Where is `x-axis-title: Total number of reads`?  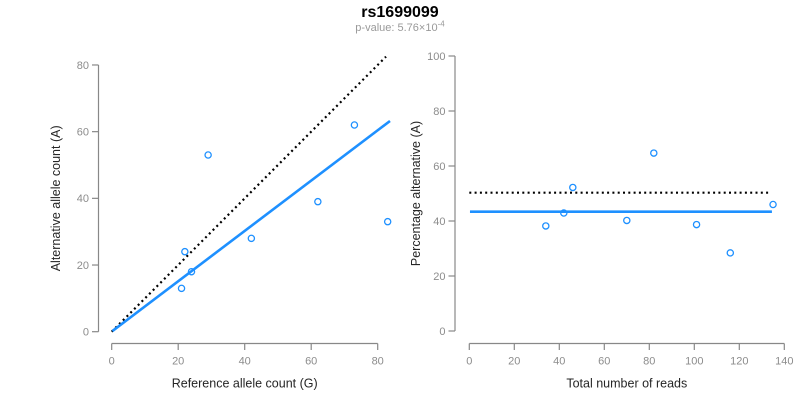 x-axis-title: Total number of reads is located at coordinates (626, 384).